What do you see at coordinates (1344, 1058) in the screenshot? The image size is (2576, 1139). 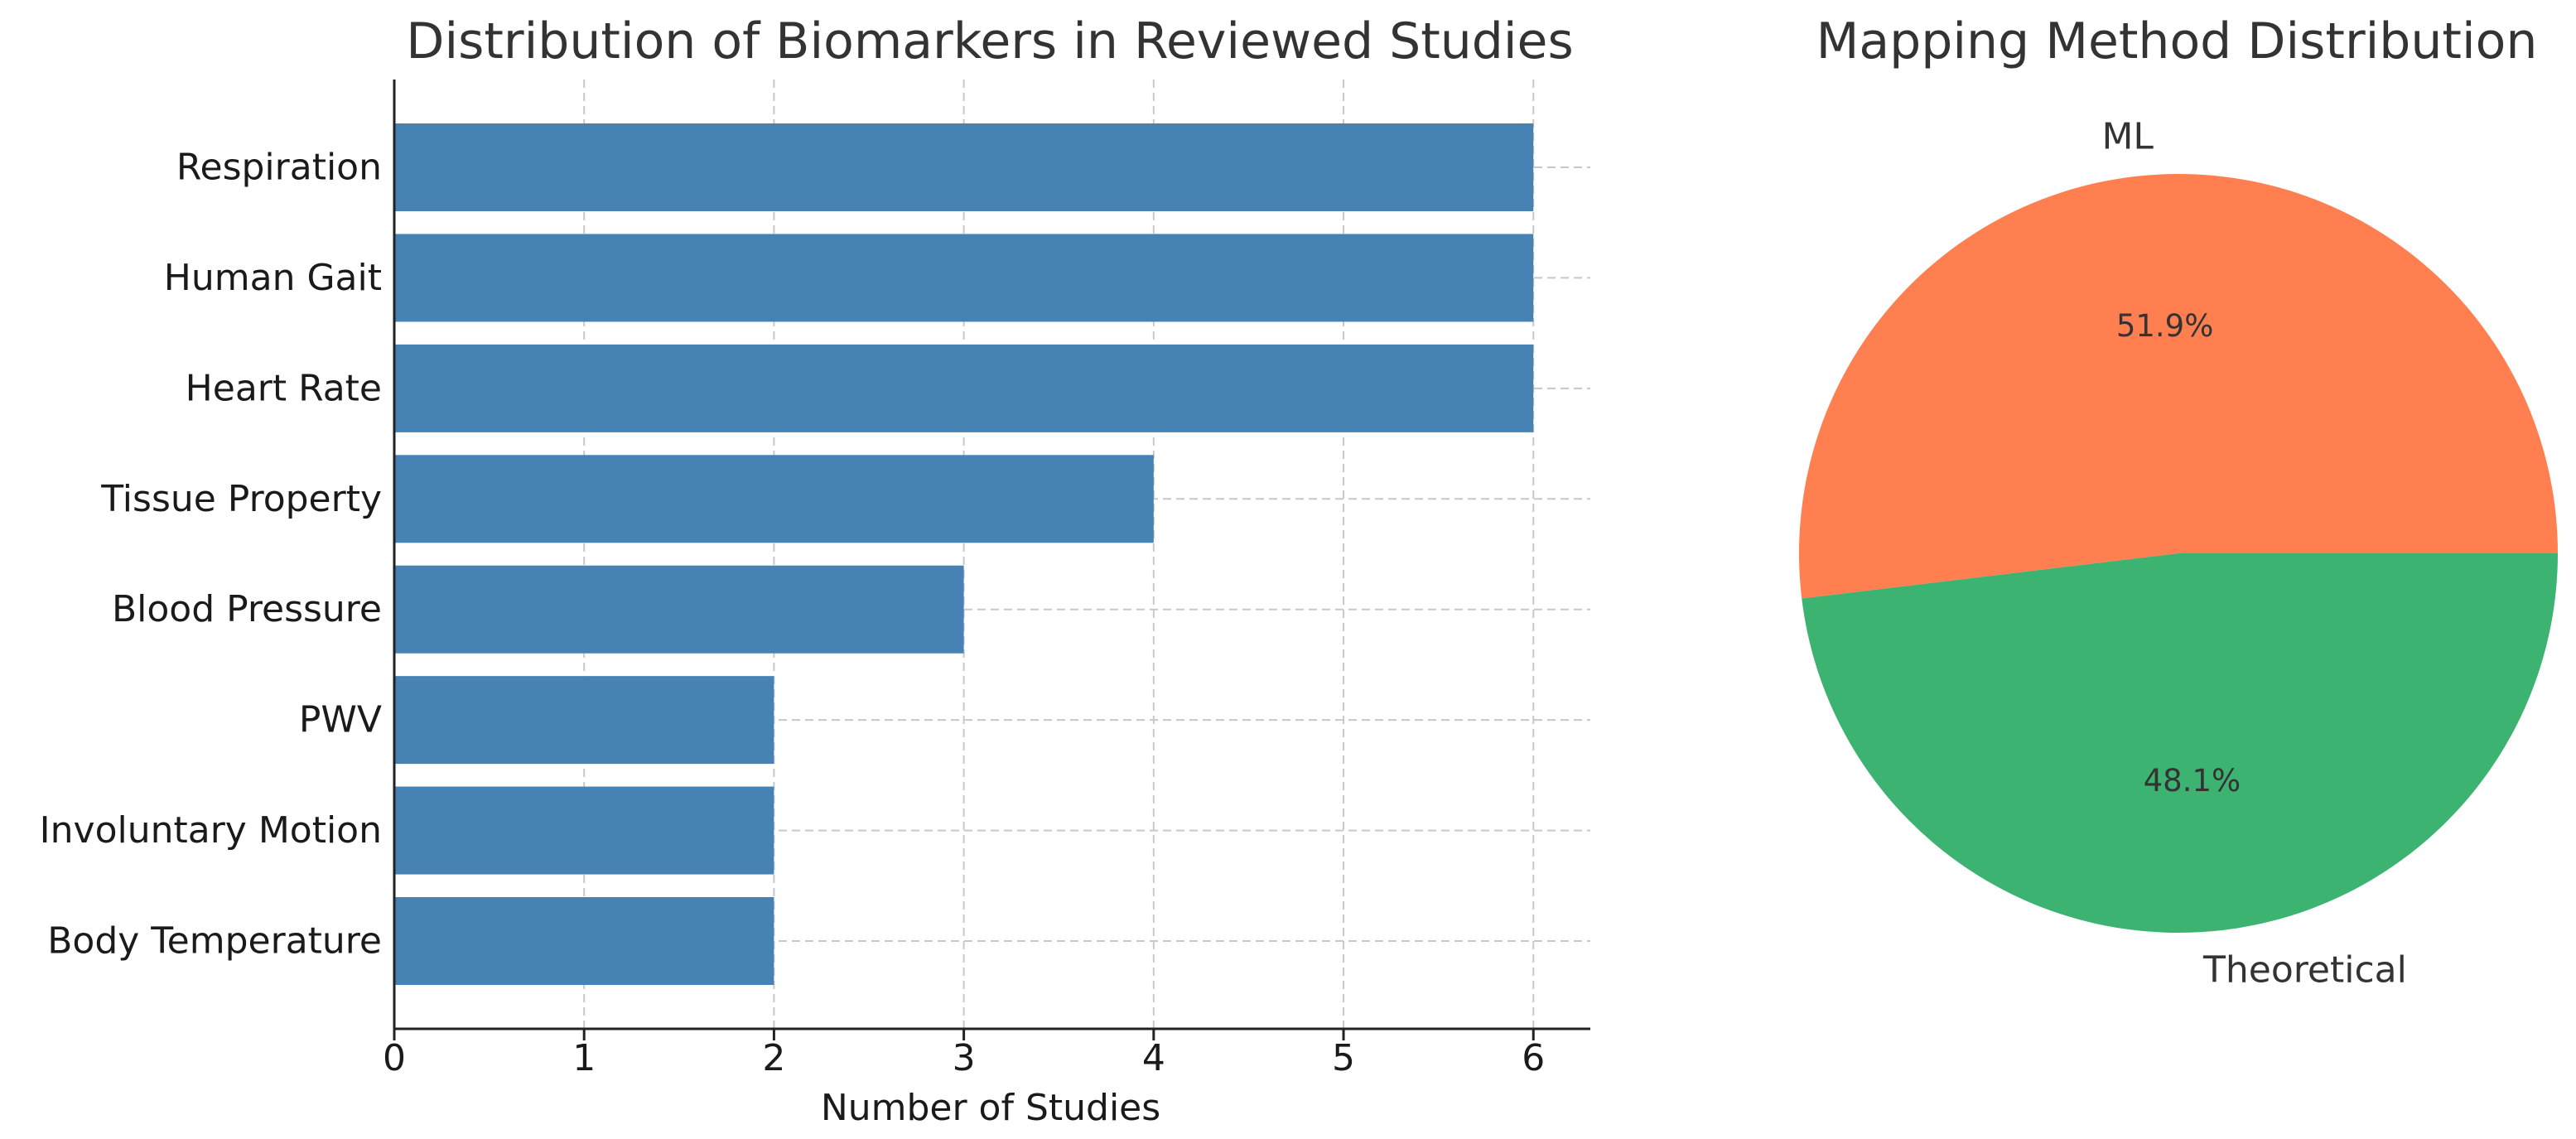 I see `x-tick-label-5: 5` at bounding box center [1344, 1058].